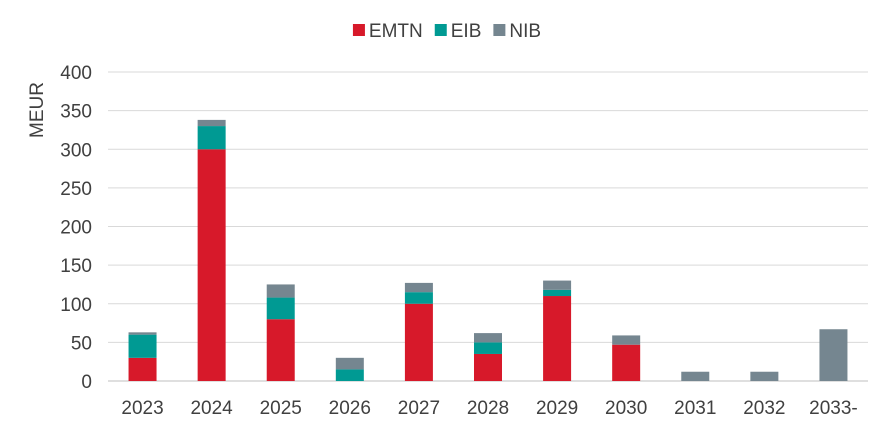 Image resolution: width=894 pixels, height=432 pixels. What do you see at coordinates (211, 265) in the screenshot?
I see `bar-emtn-2024` at bounding box center [211, 265].